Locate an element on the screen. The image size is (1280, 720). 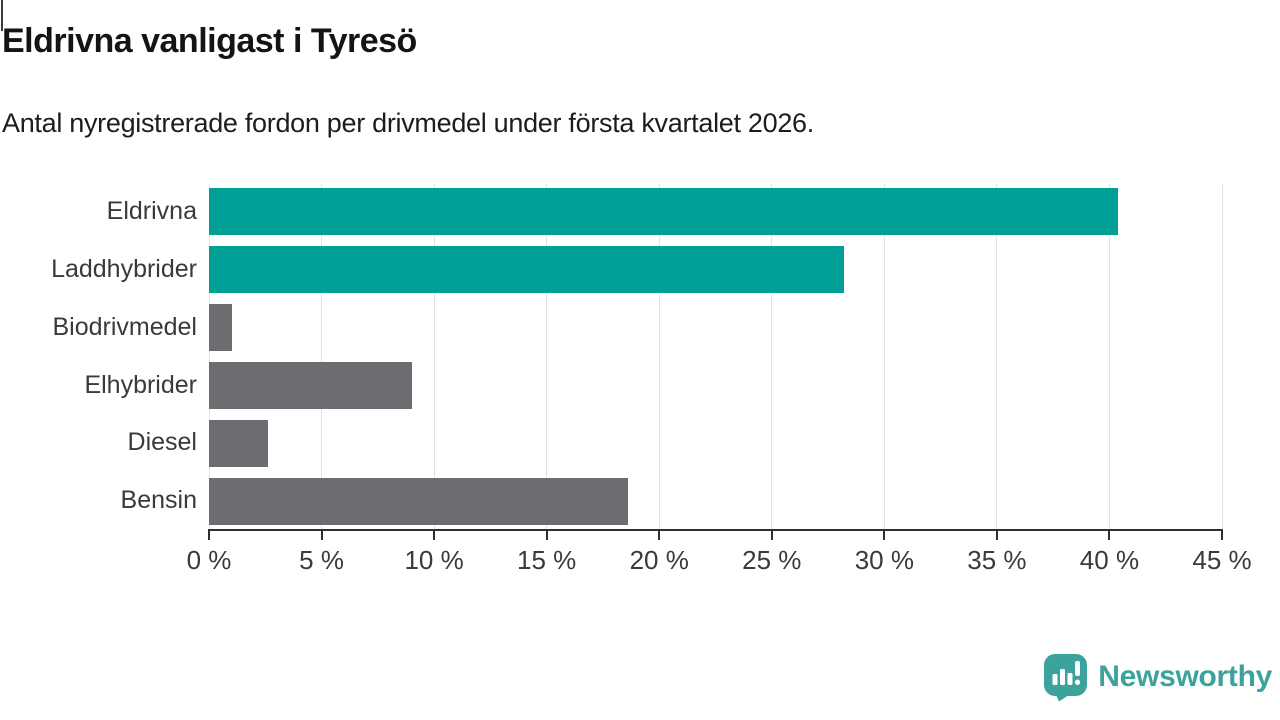
x-axis-ticks is located at coordinates (715, 536).